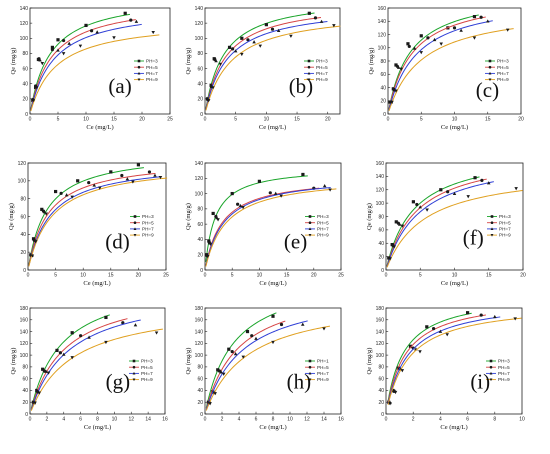  Describe the element at coordinates (201, 271) in the screenshot. I see `y-tick-label: 0` at that location.